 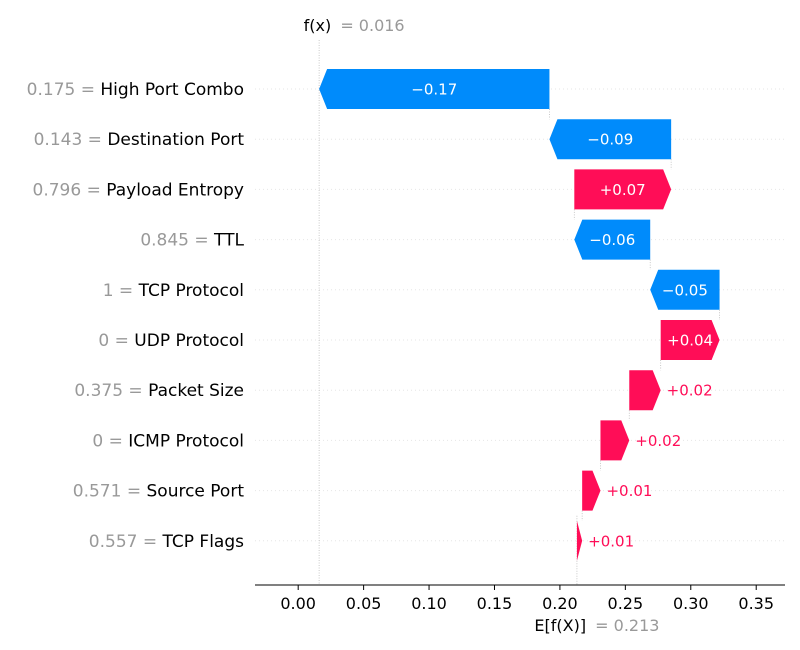 What do you see at coordinates (626, 603) in the screenshot?
I see `x-tick-label: 0.25` at bounding box center [626, 603].